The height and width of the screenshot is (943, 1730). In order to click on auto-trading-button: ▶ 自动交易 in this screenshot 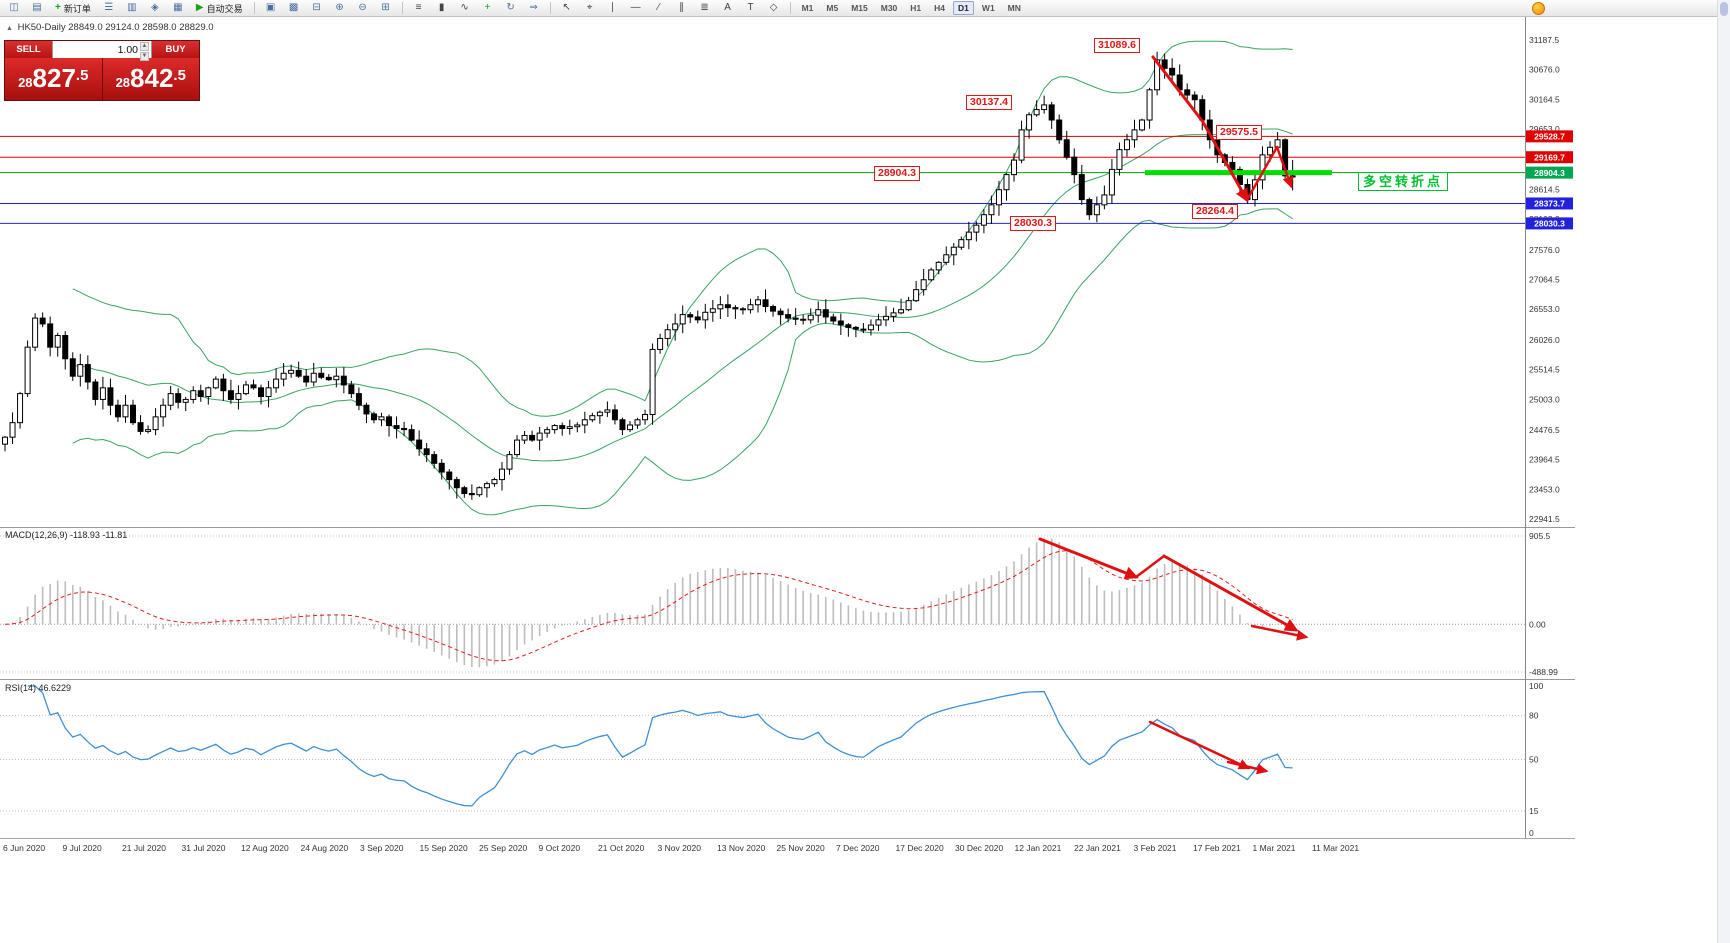, I will do `click(219, 8)`.